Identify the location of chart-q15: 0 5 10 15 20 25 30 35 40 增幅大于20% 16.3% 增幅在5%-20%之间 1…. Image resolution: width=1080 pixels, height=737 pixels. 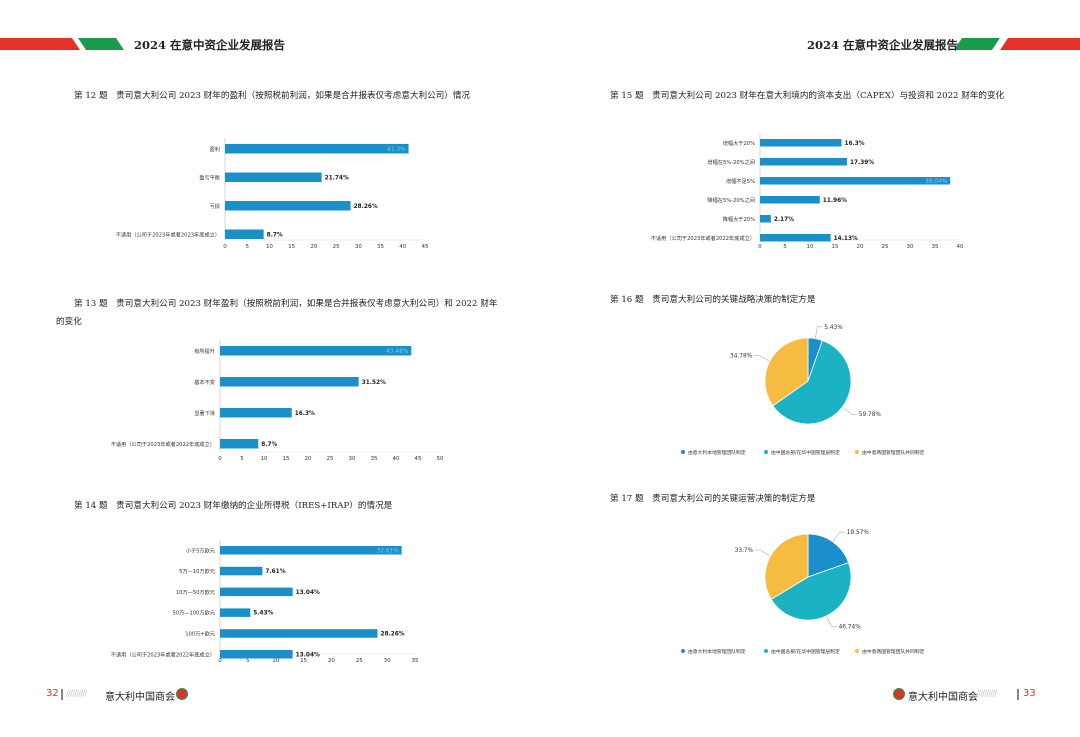
(807, 191).